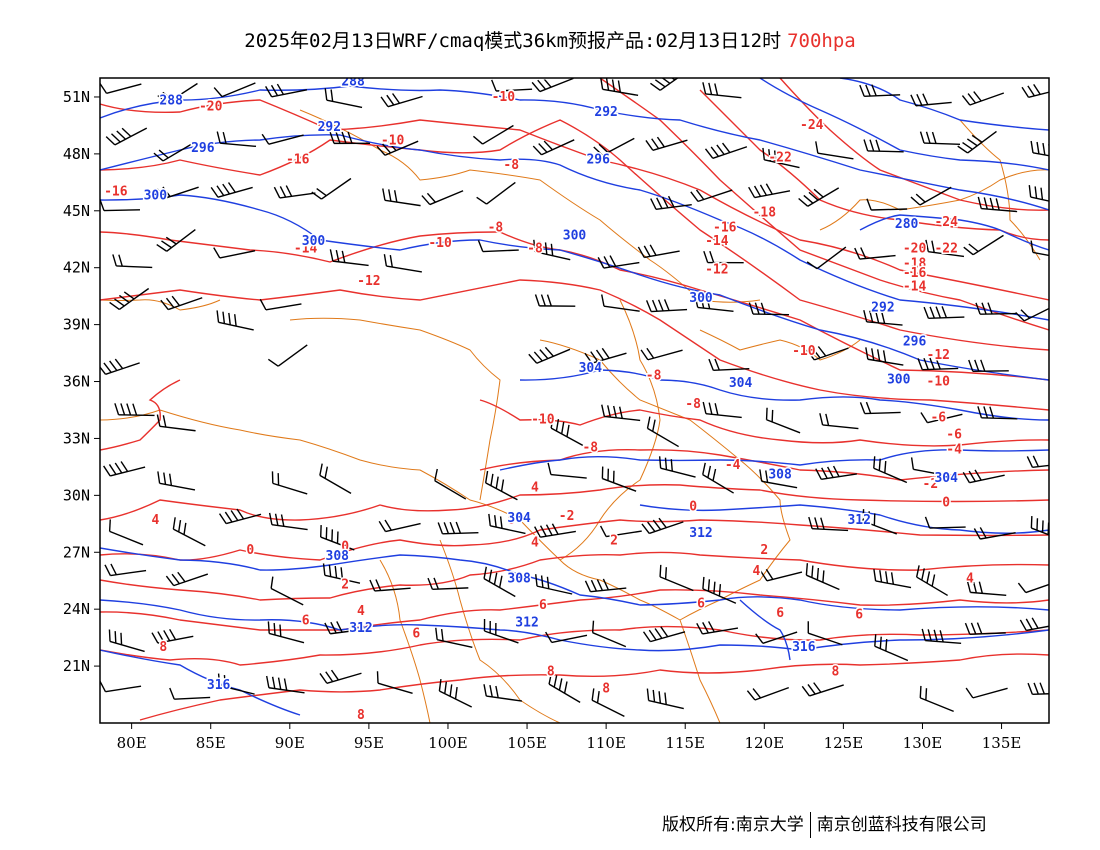  What do you see at coordinates (780, 474) in the screenshot?
I see `geopotential-label: 308` at bounding box center [780, 474].